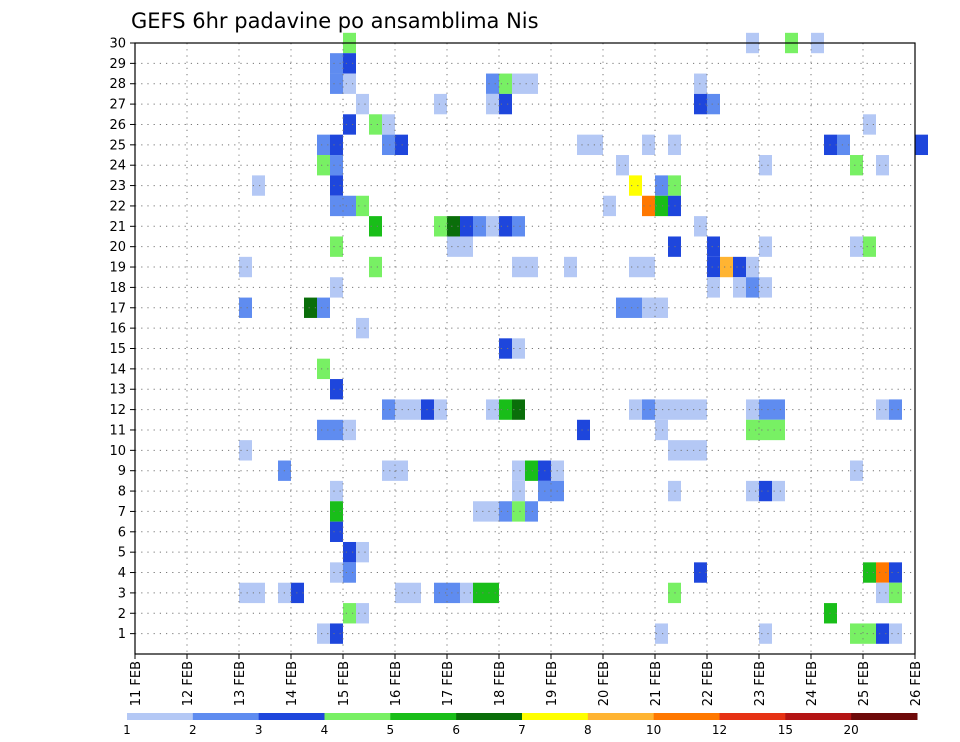 This screenshot has width=960, height=742. What do you see at coordinates (785, 730) in the screenshot?
I see `colorbar-label-15: 15` at bounding box center [785, 730].